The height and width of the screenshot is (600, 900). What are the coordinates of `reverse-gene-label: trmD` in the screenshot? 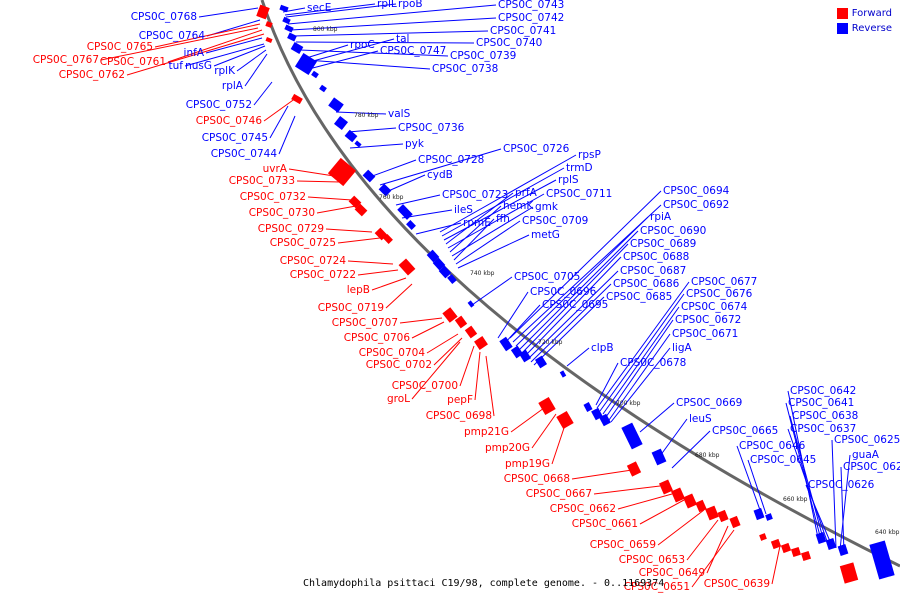 It's located at (579, 168).